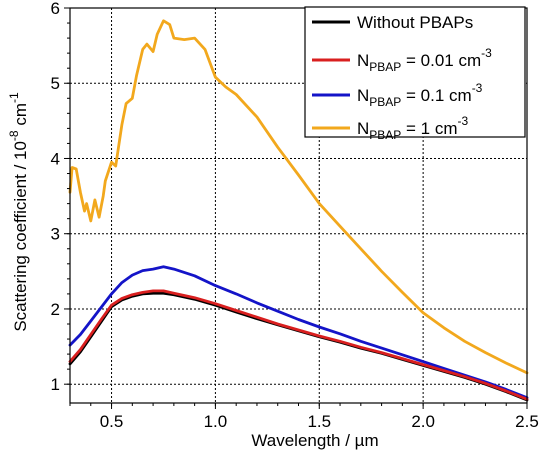 The width and height of the screenshot is (541, 453). What do you see at coordinates (319, 421) in the screenshot?
I see `x-tick-label: 1.5` at bounding box center [319, 421].